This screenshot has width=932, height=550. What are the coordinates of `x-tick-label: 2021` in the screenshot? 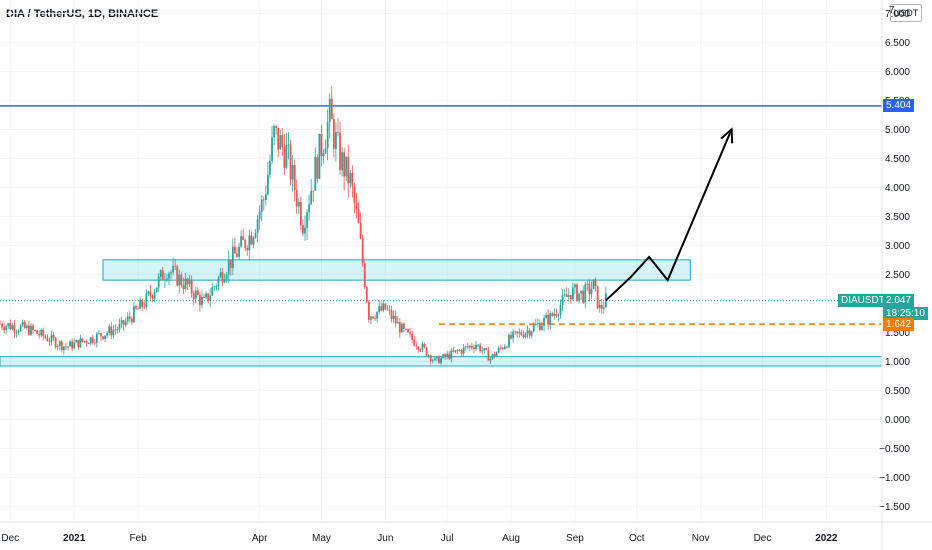 It's located at (74, 538).